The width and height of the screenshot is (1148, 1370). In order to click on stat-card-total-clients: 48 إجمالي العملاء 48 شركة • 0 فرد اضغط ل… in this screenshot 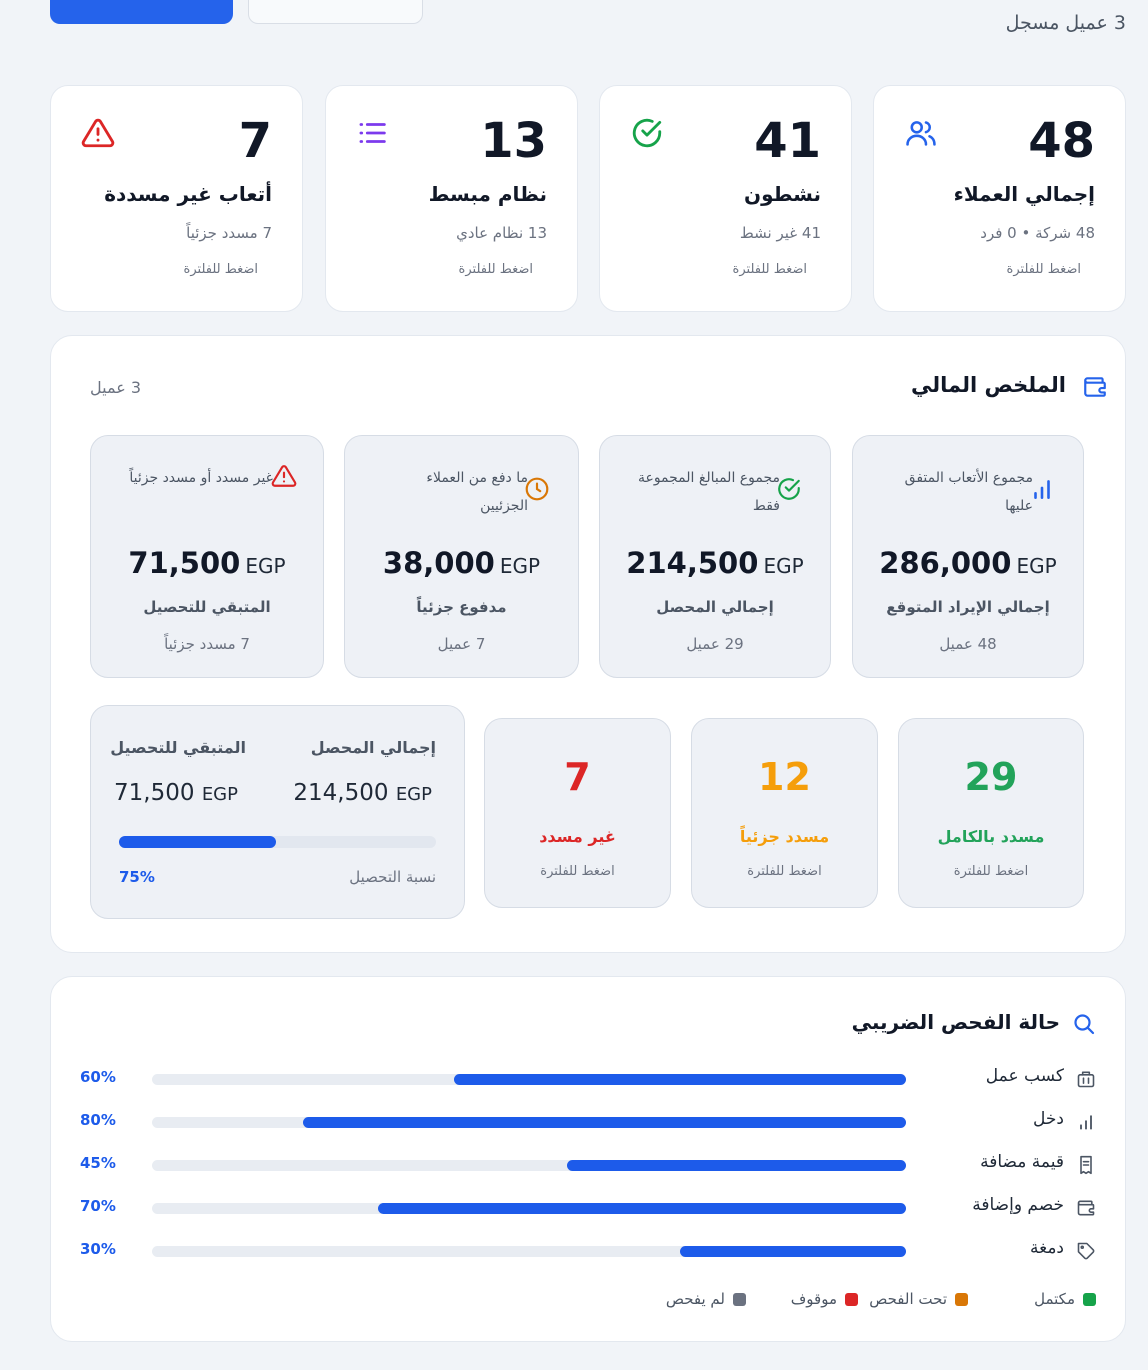, I will do `click(999, 198)`.